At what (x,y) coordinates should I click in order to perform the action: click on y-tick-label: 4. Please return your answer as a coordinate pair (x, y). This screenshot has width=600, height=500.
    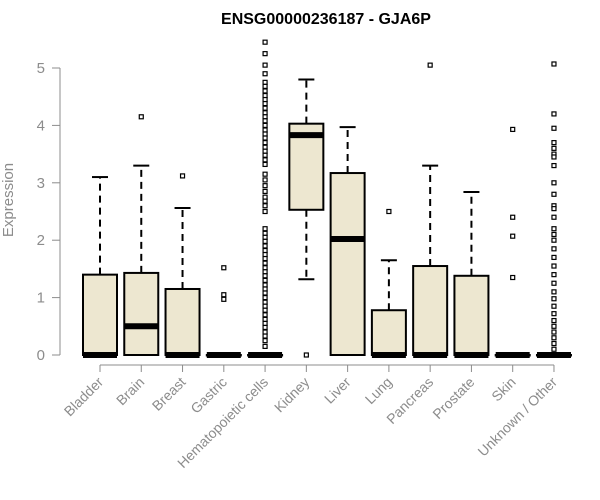
    Looking at the image, I should click on (41, 125).